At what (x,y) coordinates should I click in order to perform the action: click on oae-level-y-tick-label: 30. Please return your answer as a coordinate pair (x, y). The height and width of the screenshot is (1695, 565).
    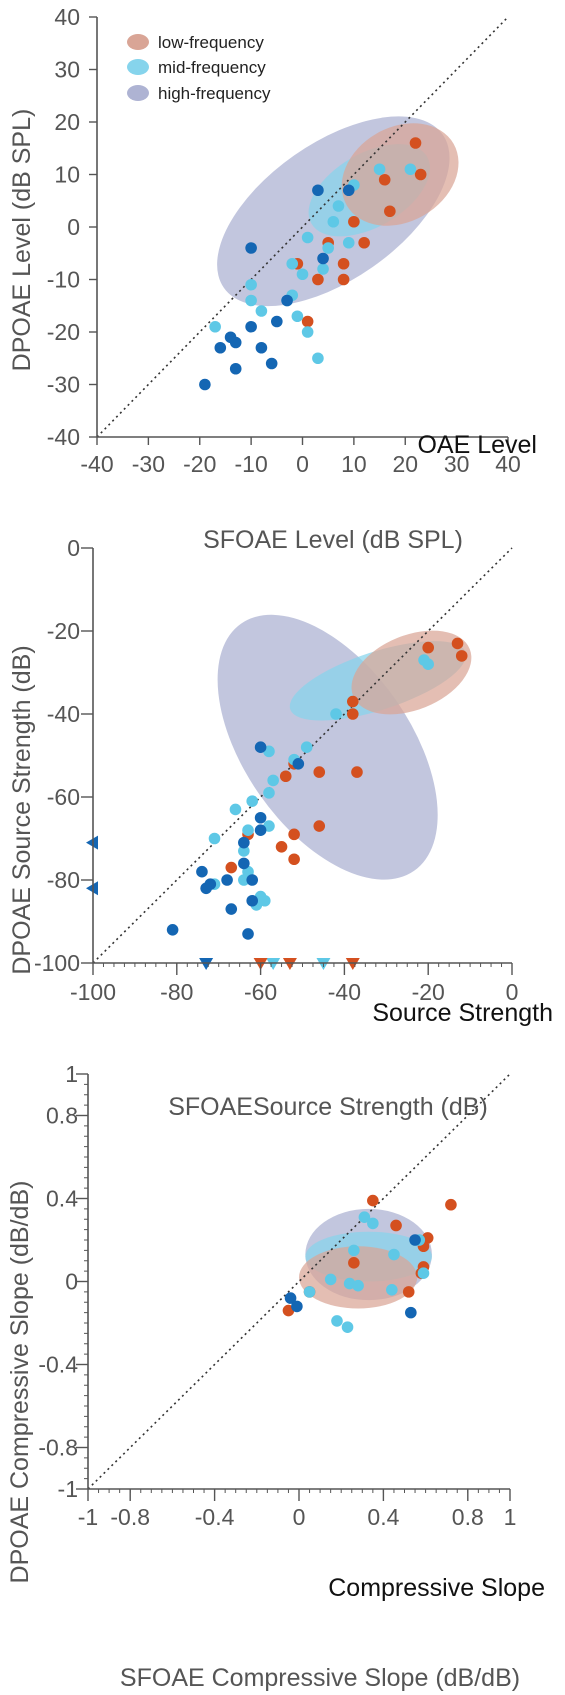
    Looking at the image, I should click on (67, 70).